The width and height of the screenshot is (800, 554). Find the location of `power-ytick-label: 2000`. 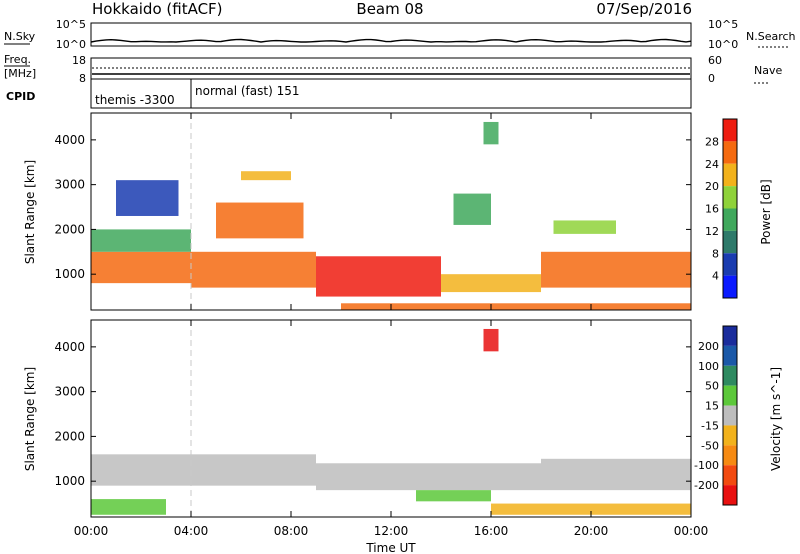

power-ytick-label: 2000 is located at coordinates (69, 229).